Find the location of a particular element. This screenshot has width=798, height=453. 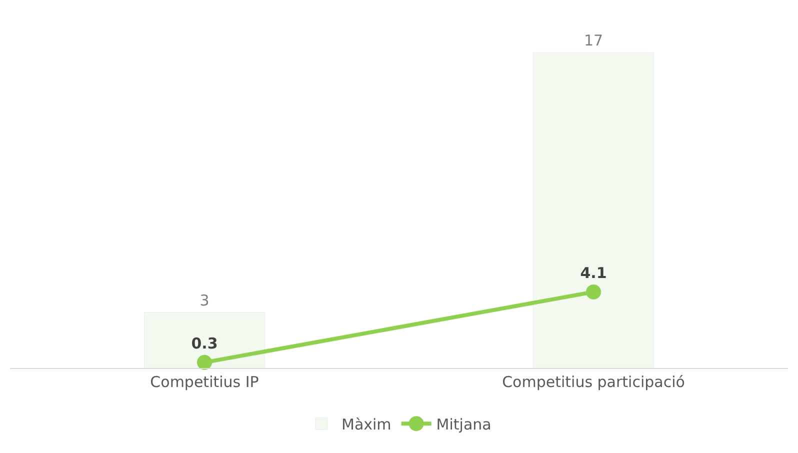

data-label: 0.3 is located at coordinates (204, 343).